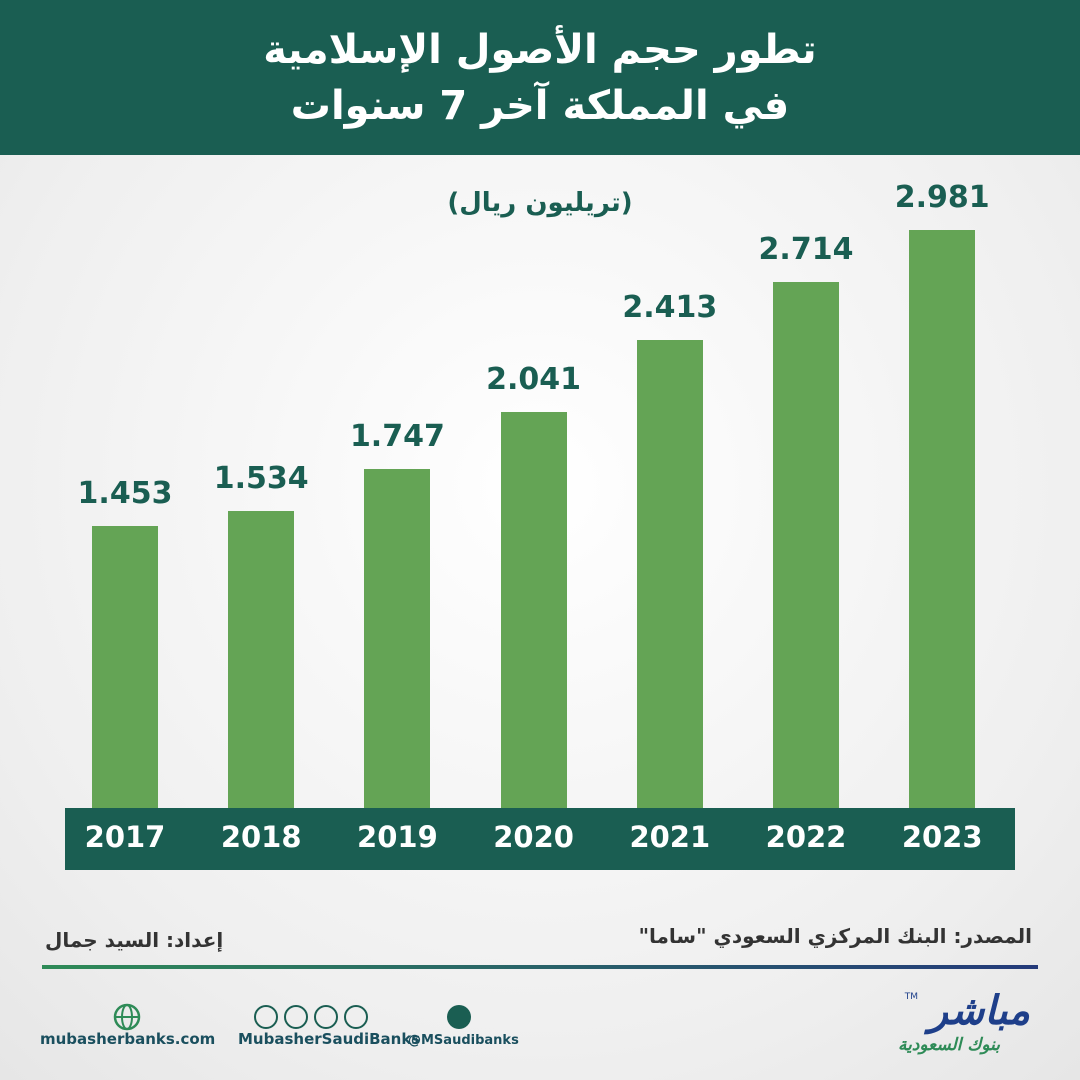 Image resolution: width=1080 pixels, height=1080 pixels. Describe the element at coordinates (311, 1017) in the screenshot. I see `social-icons` at that location.